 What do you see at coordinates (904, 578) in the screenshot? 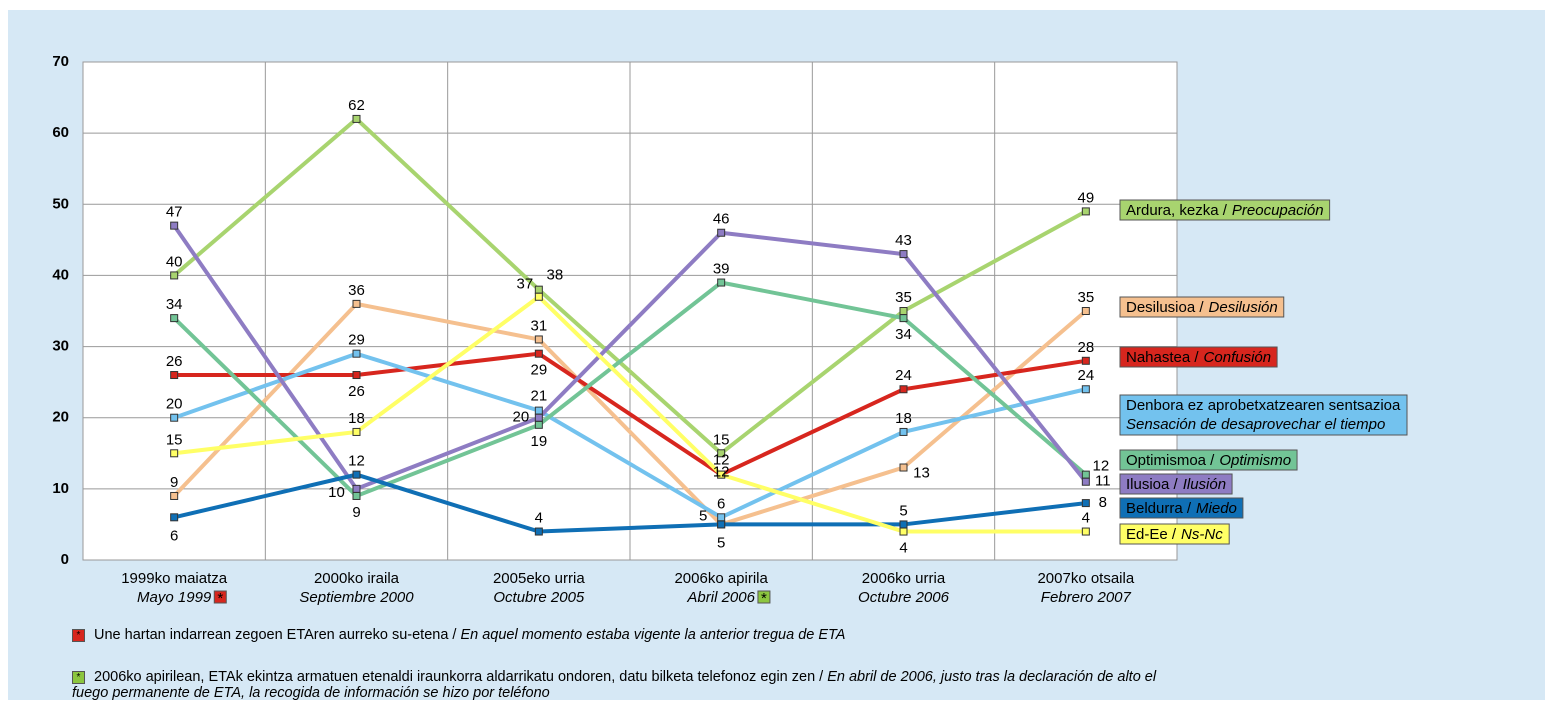
I see `x-tick-label: 2006ko urria` at bounding box center [904, 578].